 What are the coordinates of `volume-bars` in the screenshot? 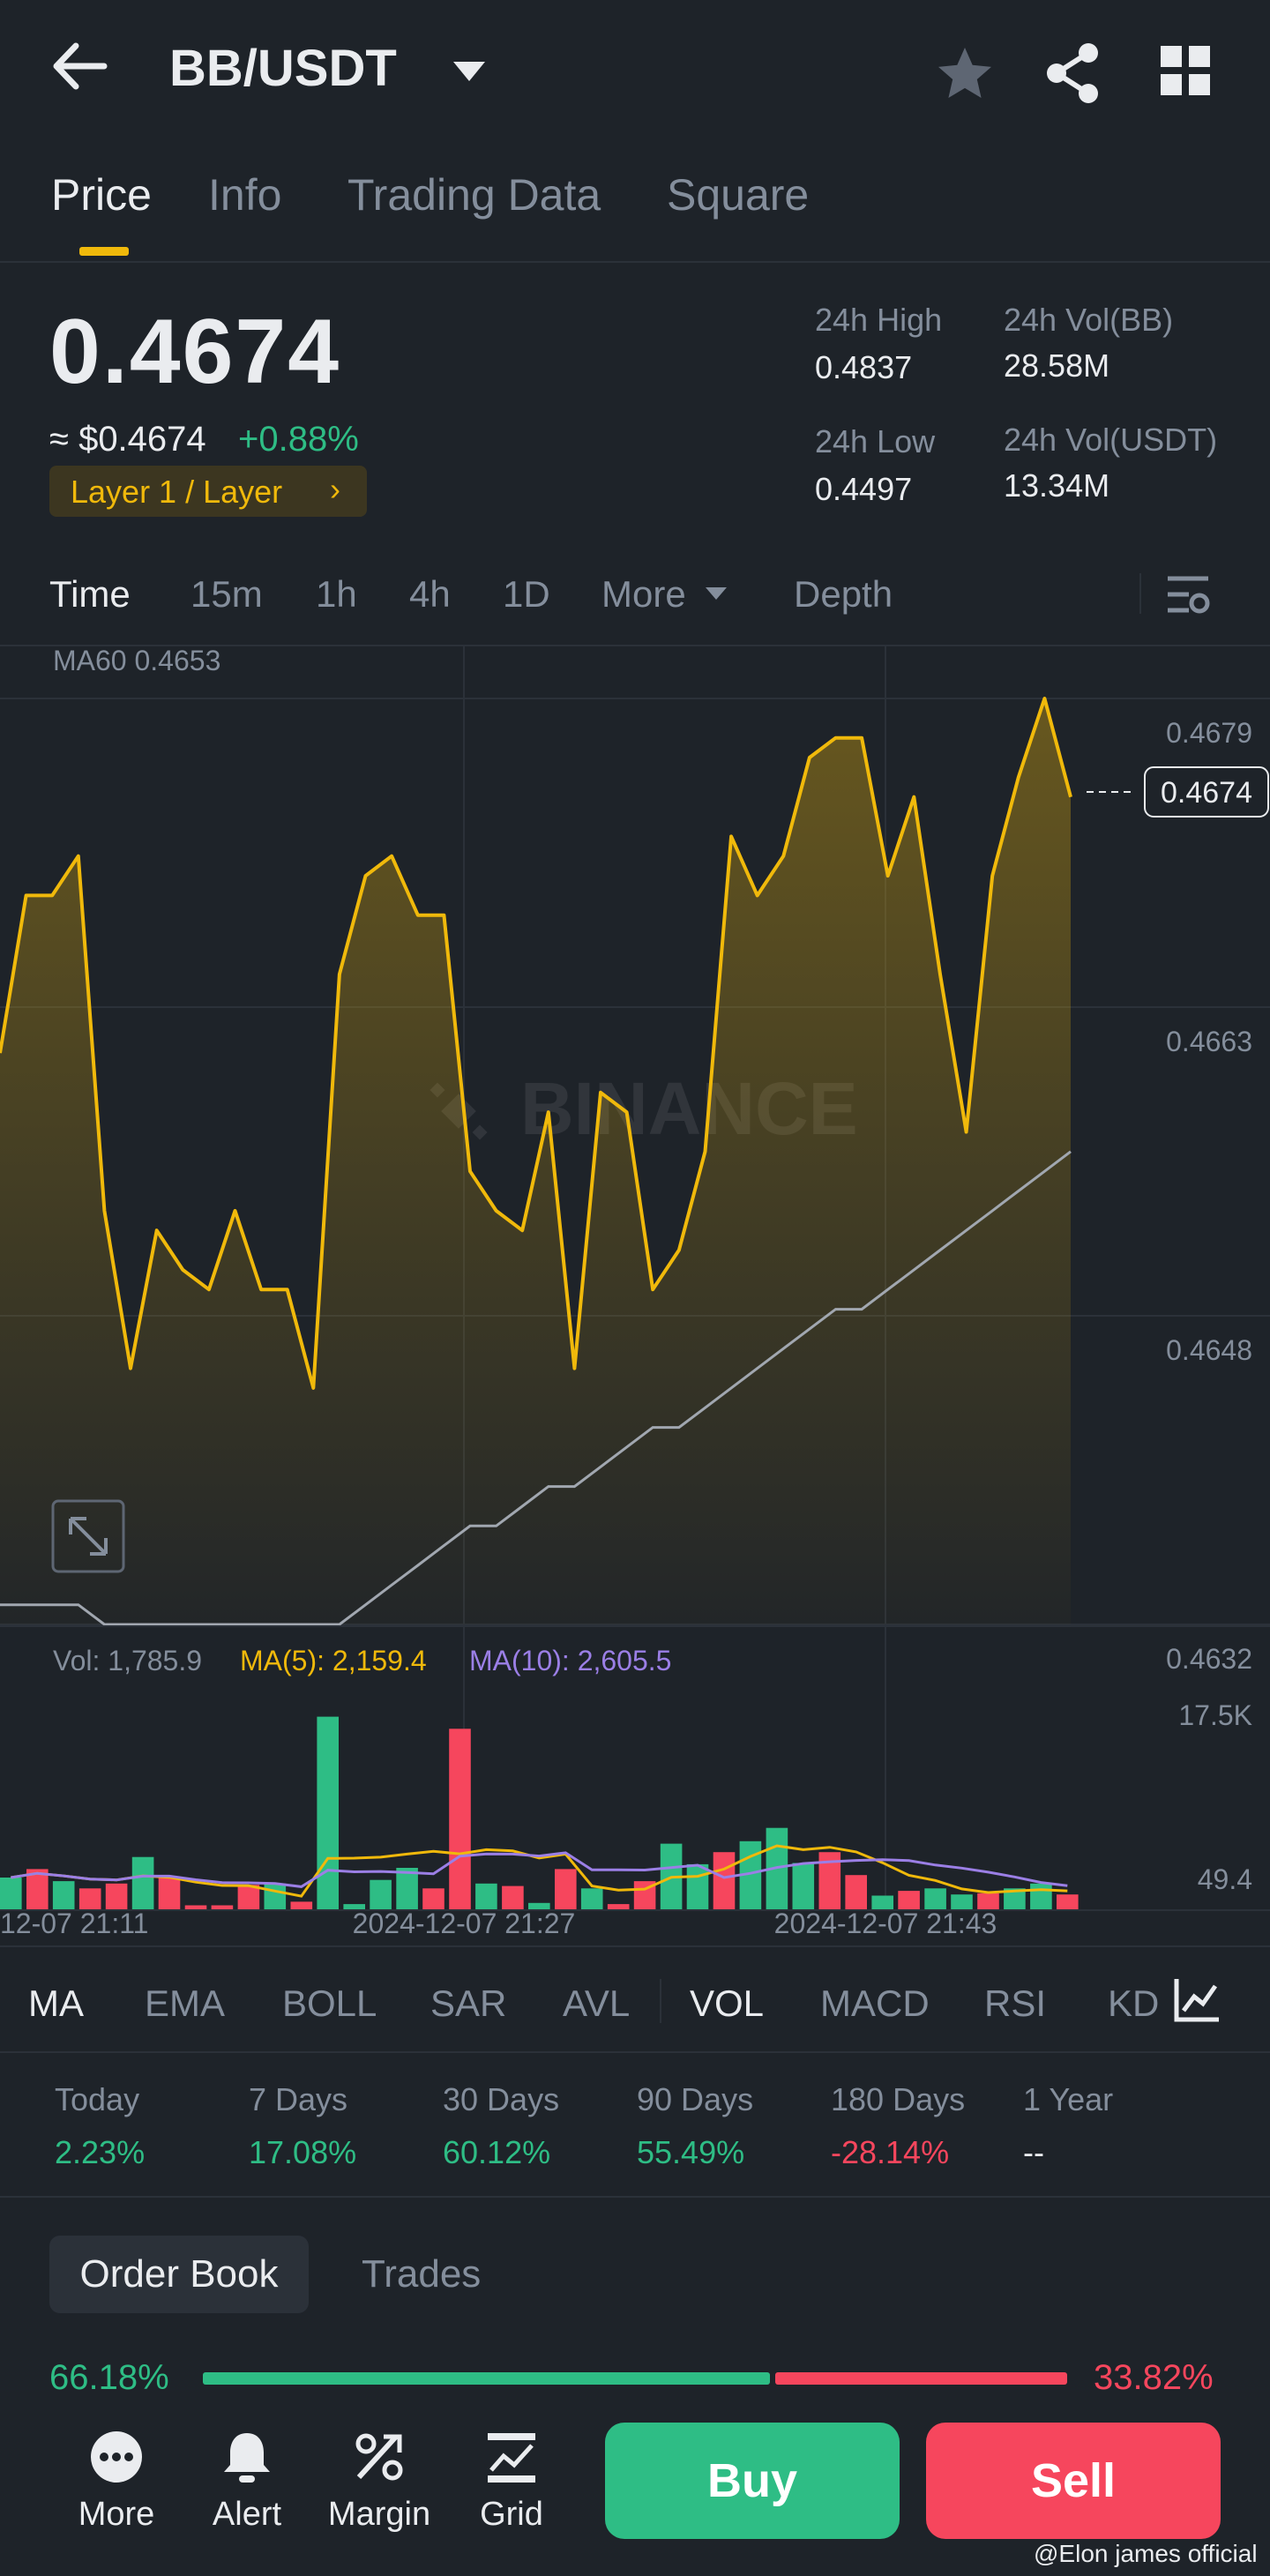 It's located at (539, 1813).